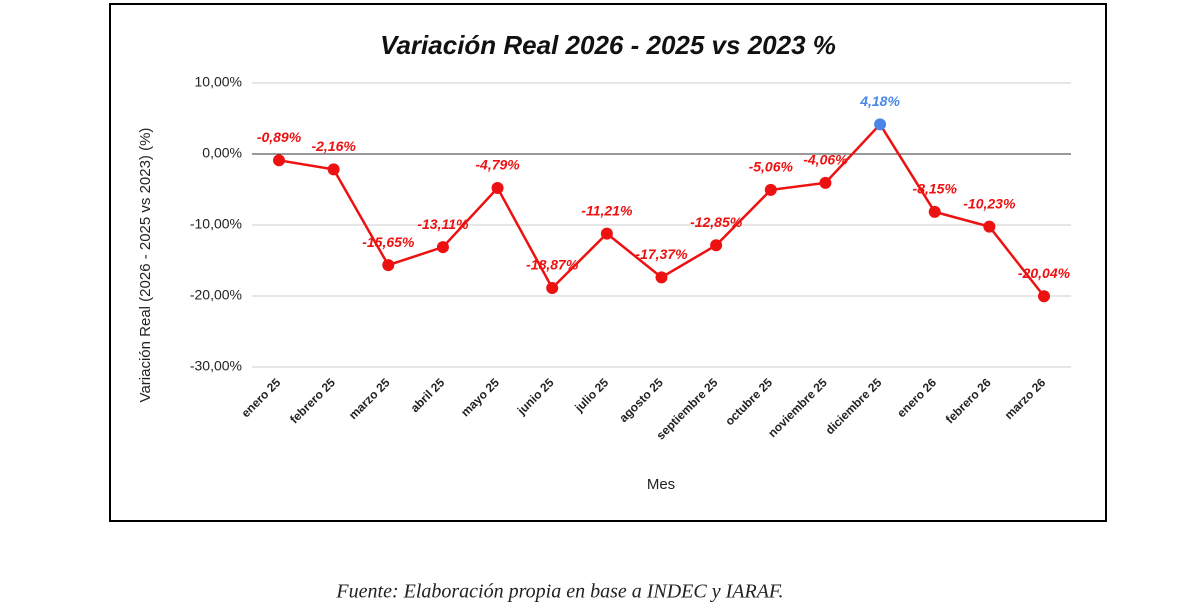 This screenshot has height=614, width=1182. What do you see at coordinates (608, 45) in the screenshot?
I see `chart-title: Variación Real 2026 - 2025 vs 2023 %` at bounding box center [608, 45].